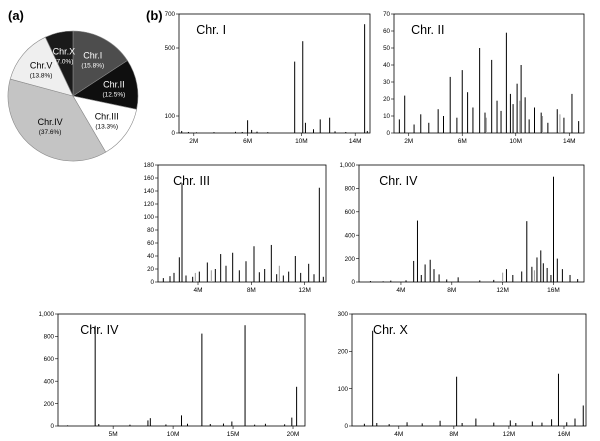 The width and height of the screenshot is (600, 441). Describe the element at coordinates (386, 14) in the screenshot. I see `y-tick-label: 70` at that location.